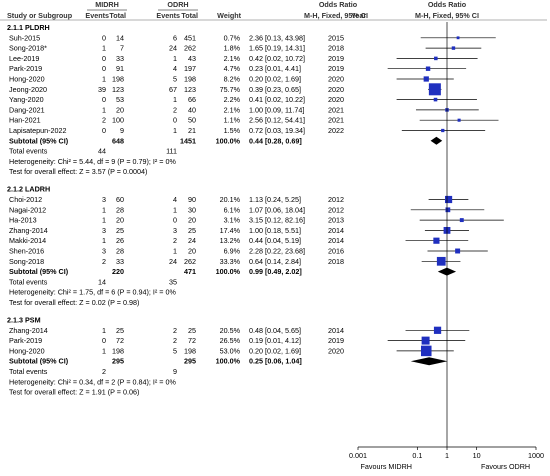 The image size is (550, 476). I want to click on study-name: Jeong-2020, so click(28, 89).